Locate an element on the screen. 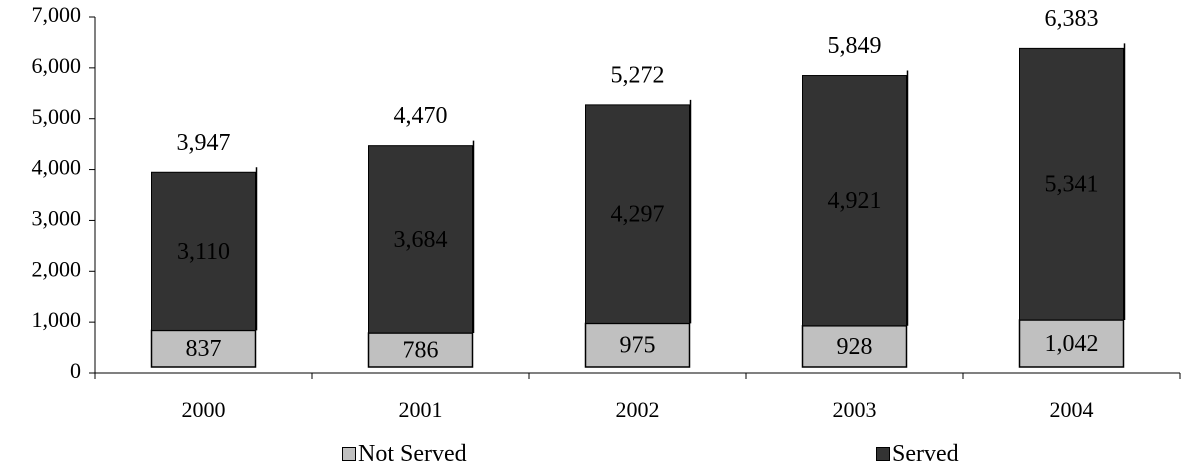 Image resolution: width=1182 pixels, height=469 pixels. data-label-not-served: 1,042 is located at coordinates (1072, 344).